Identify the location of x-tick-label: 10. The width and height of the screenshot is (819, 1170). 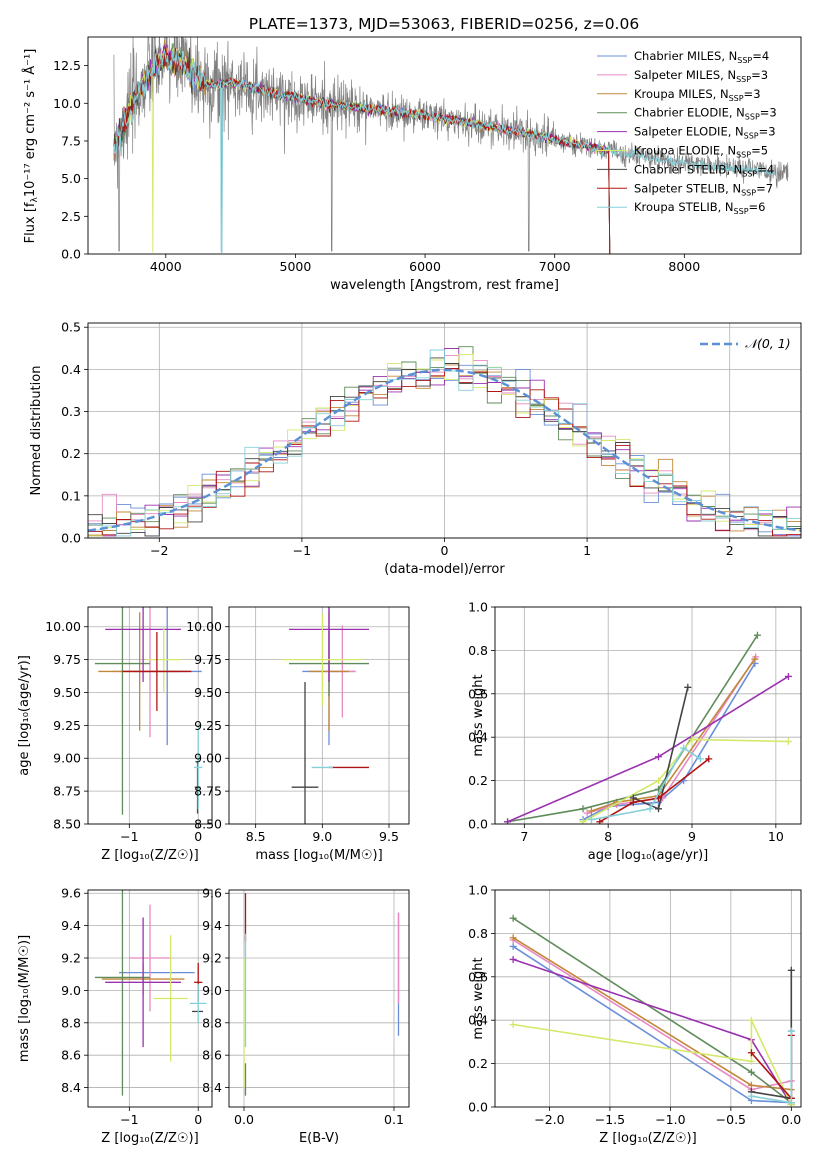
(776, 836).